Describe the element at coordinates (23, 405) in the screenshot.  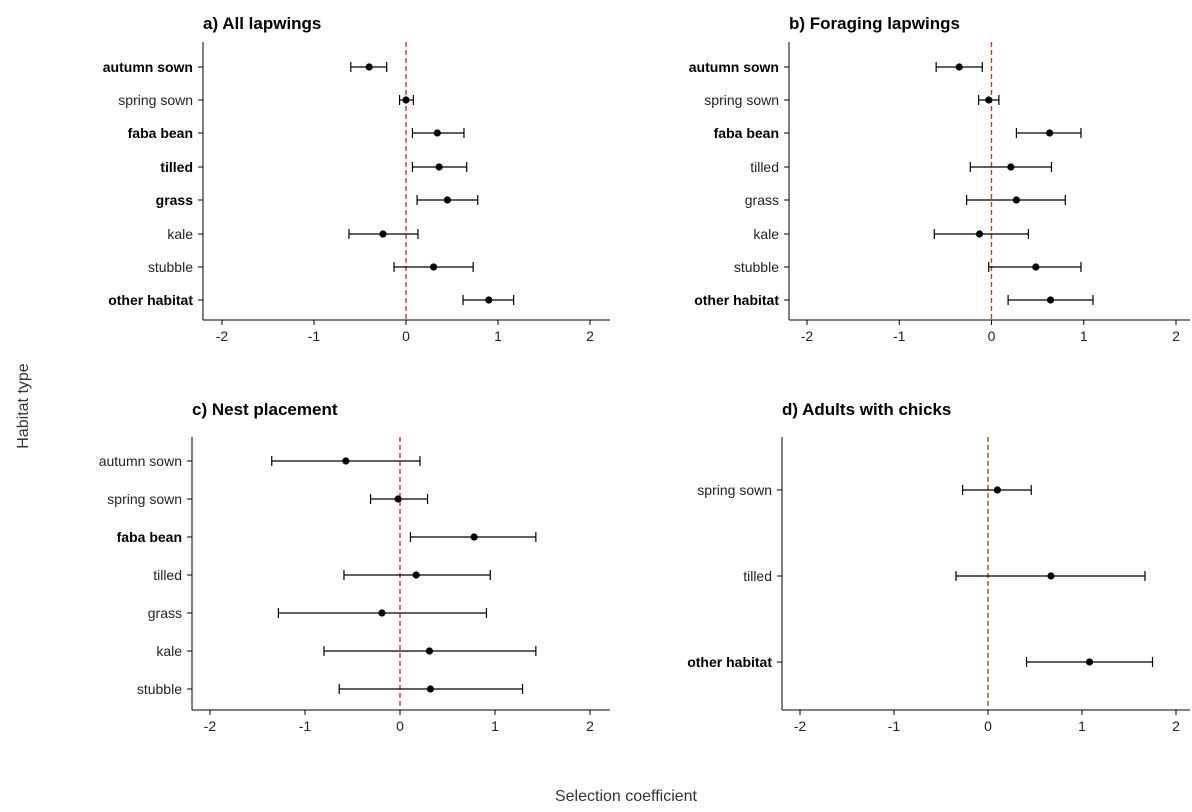
I see `y-axis-title: Habitat type` at that location.